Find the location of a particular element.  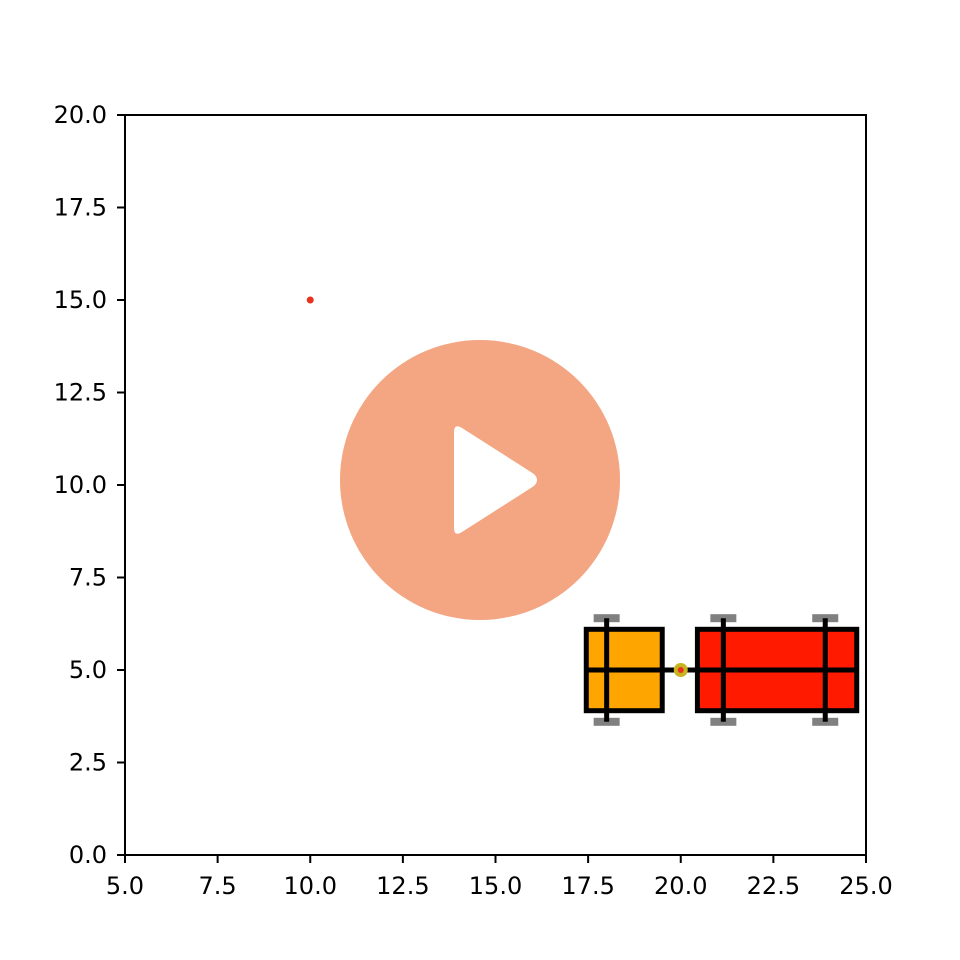

y-axis: 0.0 2.5 5.0 7.5 10.0 12.5 15.0 17.5 20.0 is located at coordinates (89, 485).